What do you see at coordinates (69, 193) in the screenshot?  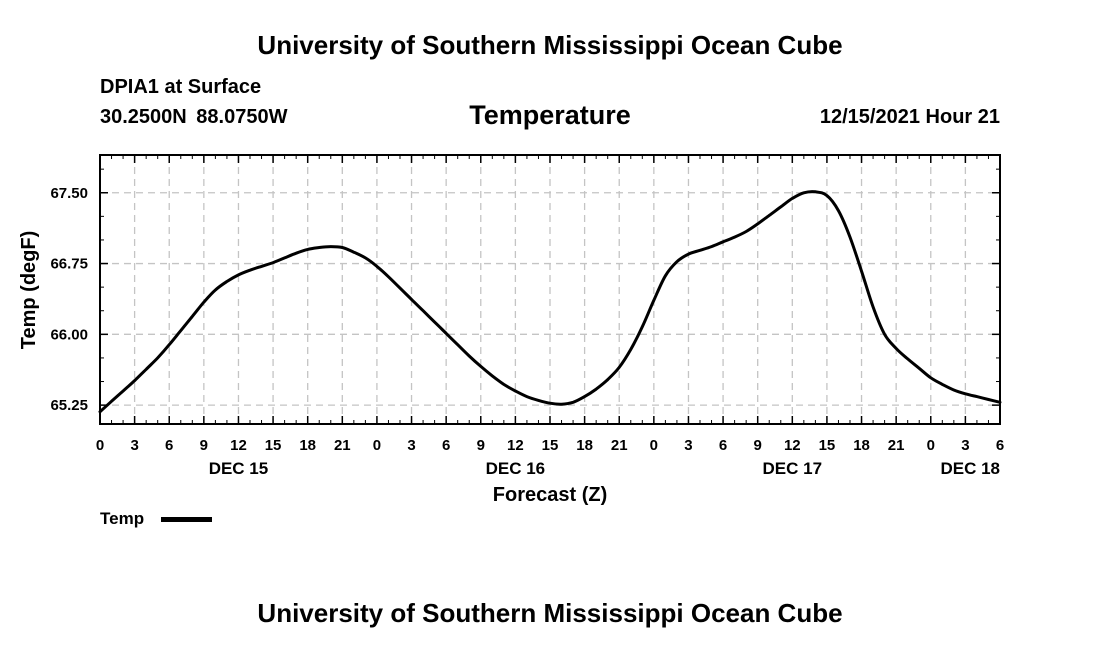 I see `y-tick-label: 67.50` at bounding box center [69, 193].